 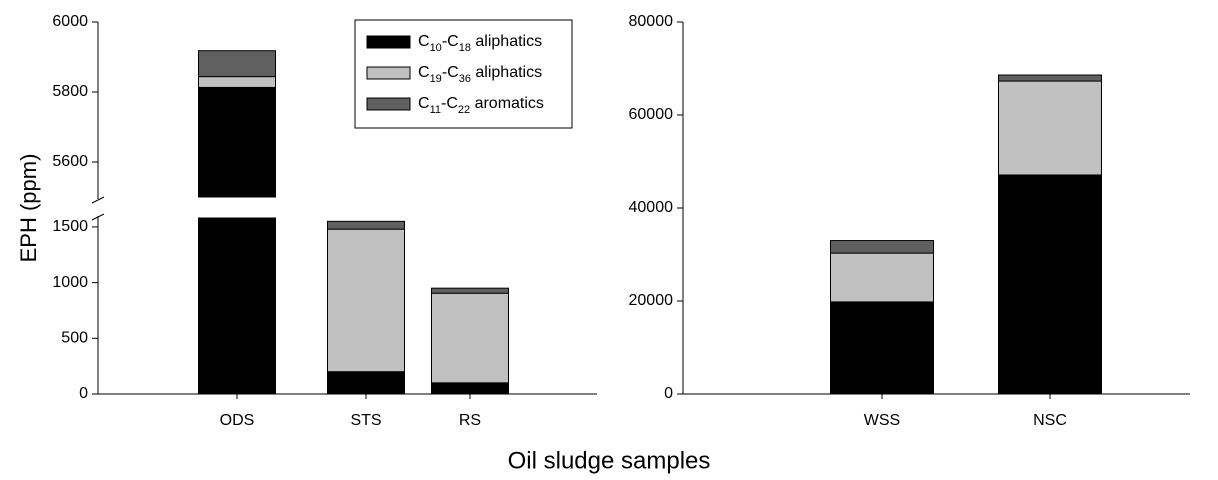 What do you see at coordinates (651, 21) in the screenshot?
I see `y-tick-label: 80000` at bounding box center [651, 21].